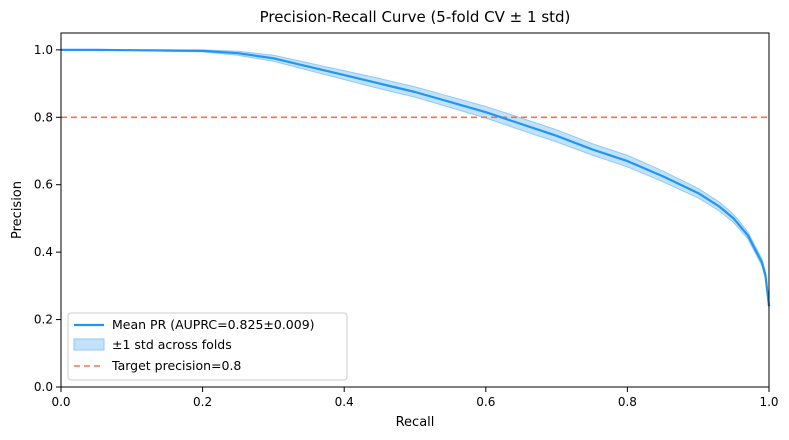 This screenshot has width=789, height=440. I want to click on legend-box, so click(207, 346).